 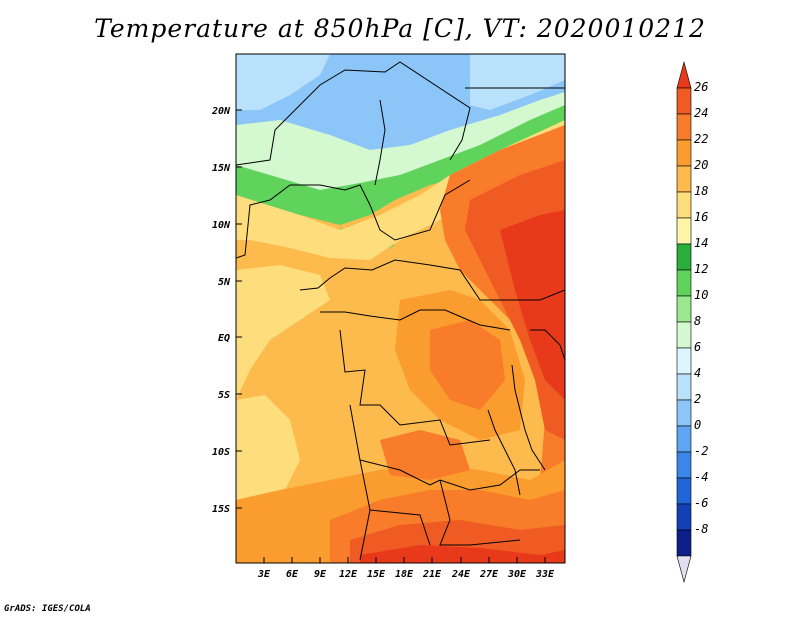 What do you see at coordinates (224, 282) in the screenshot?
I see `lat-label: 5N` at bounding box center [224, 282].